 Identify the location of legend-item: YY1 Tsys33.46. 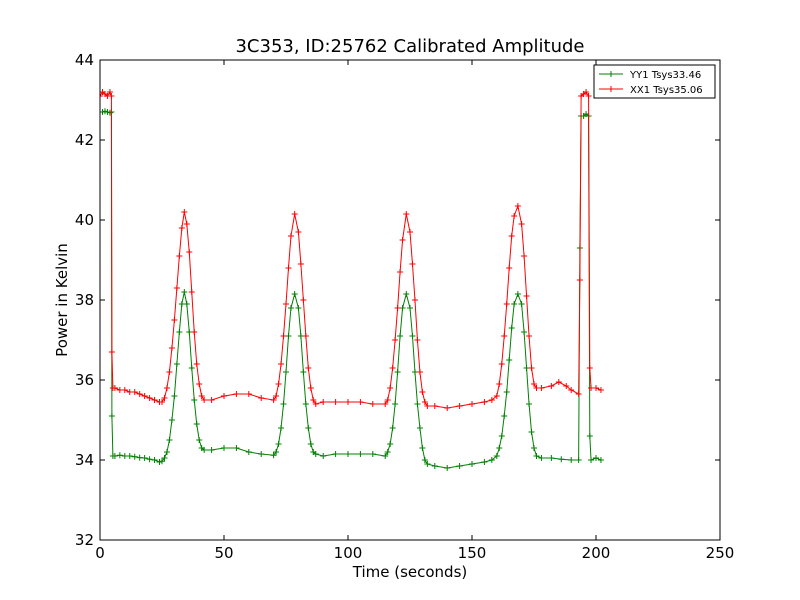
(650, 75).